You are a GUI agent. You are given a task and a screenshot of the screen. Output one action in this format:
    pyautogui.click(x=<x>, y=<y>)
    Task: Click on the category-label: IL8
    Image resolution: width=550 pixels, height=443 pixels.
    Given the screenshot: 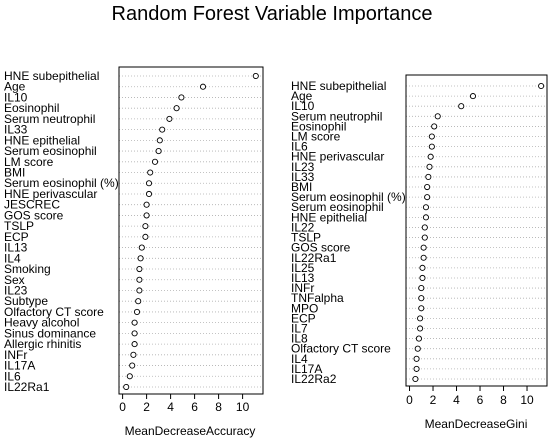 What is the action you would take?
    pyautogui.click(x=299, y=339)
    